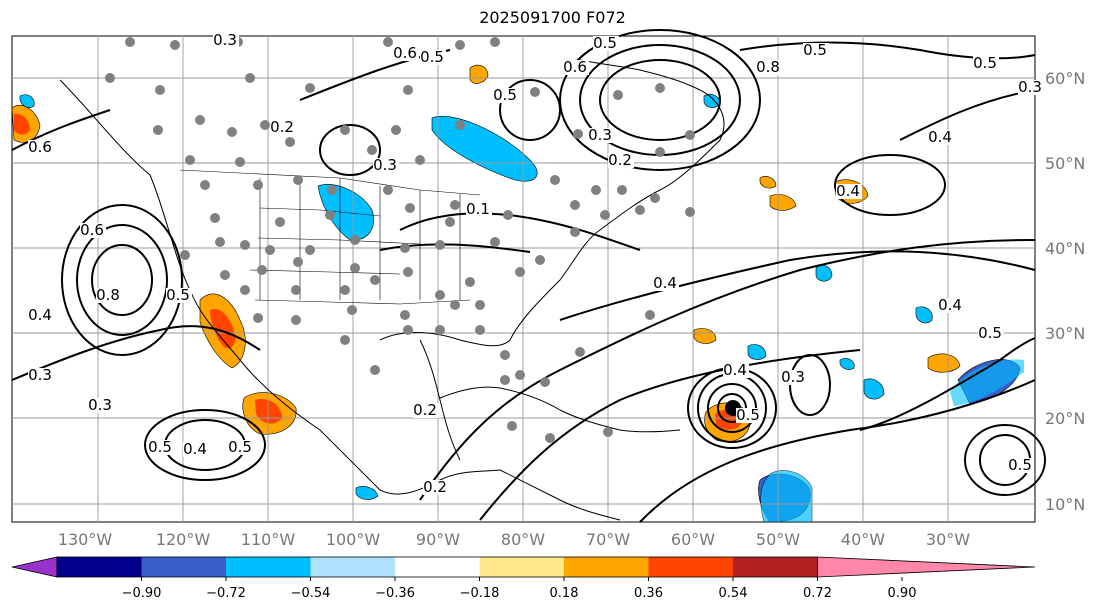 The image size is (1105, 615). Describe the element at coordinates (142, 593) in the screenshot. I see `colorbar-tick-label: −0.90` at that location.